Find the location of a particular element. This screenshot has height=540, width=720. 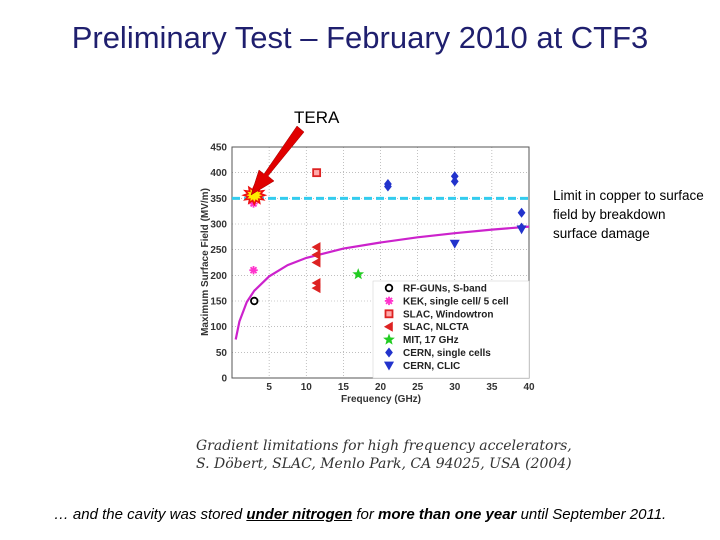

x-tick-labels: 5 10 15 20 25 30 35 40 is located at coordinates (400, 387).